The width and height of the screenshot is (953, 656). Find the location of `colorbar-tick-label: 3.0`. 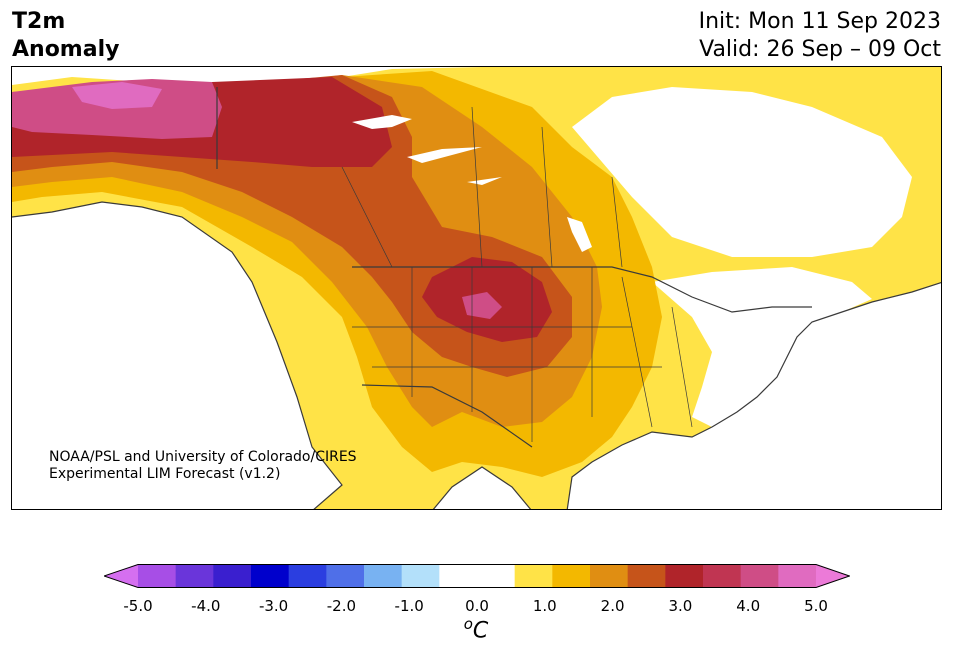

colorbar-tick-label: 3.0 is located at coordinates (680, 606).